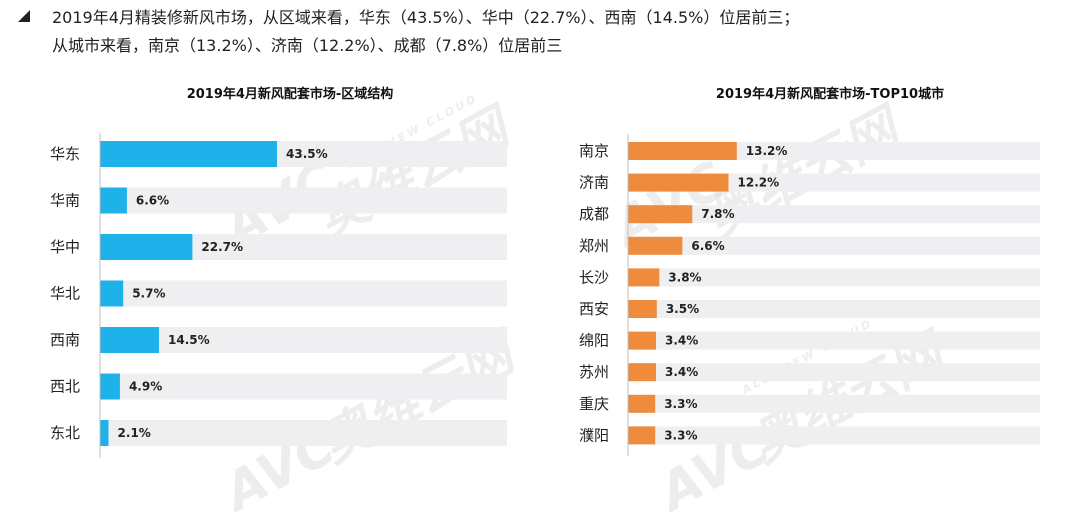  What do you see at coordinates (594, 246) in the screenshot?
I see `category-label: 郑州` at bounding box center [594, 246].